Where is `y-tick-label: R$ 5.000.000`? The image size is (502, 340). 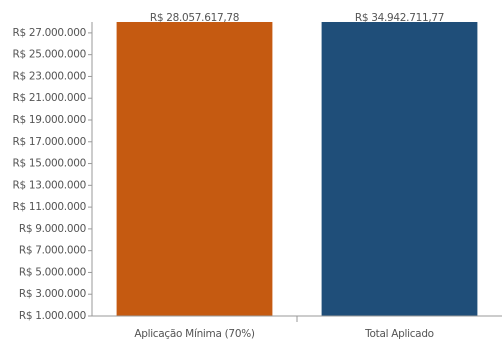
y-tick-label: R$ 5.000.000 is located at coordinates (52, 272).